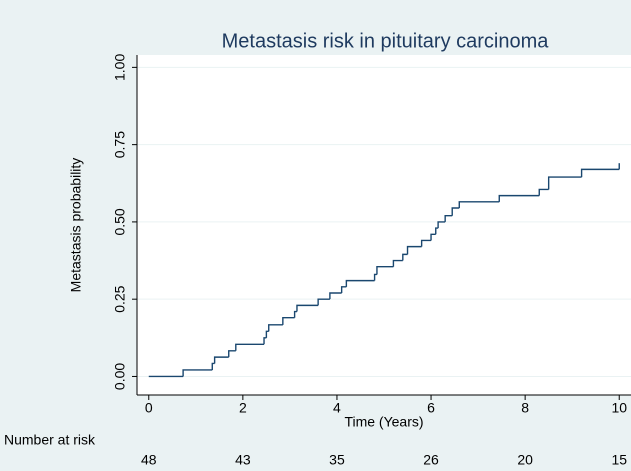  I want to click on y-tick-label: 0.00, so click(120, 376).